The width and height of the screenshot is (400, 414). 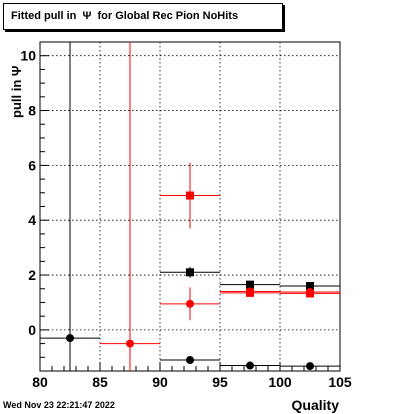 What do you see at coordinates (160, 382) in the screenshot?
I see `x-tick-label: 90` at bounding box center [160, 382].